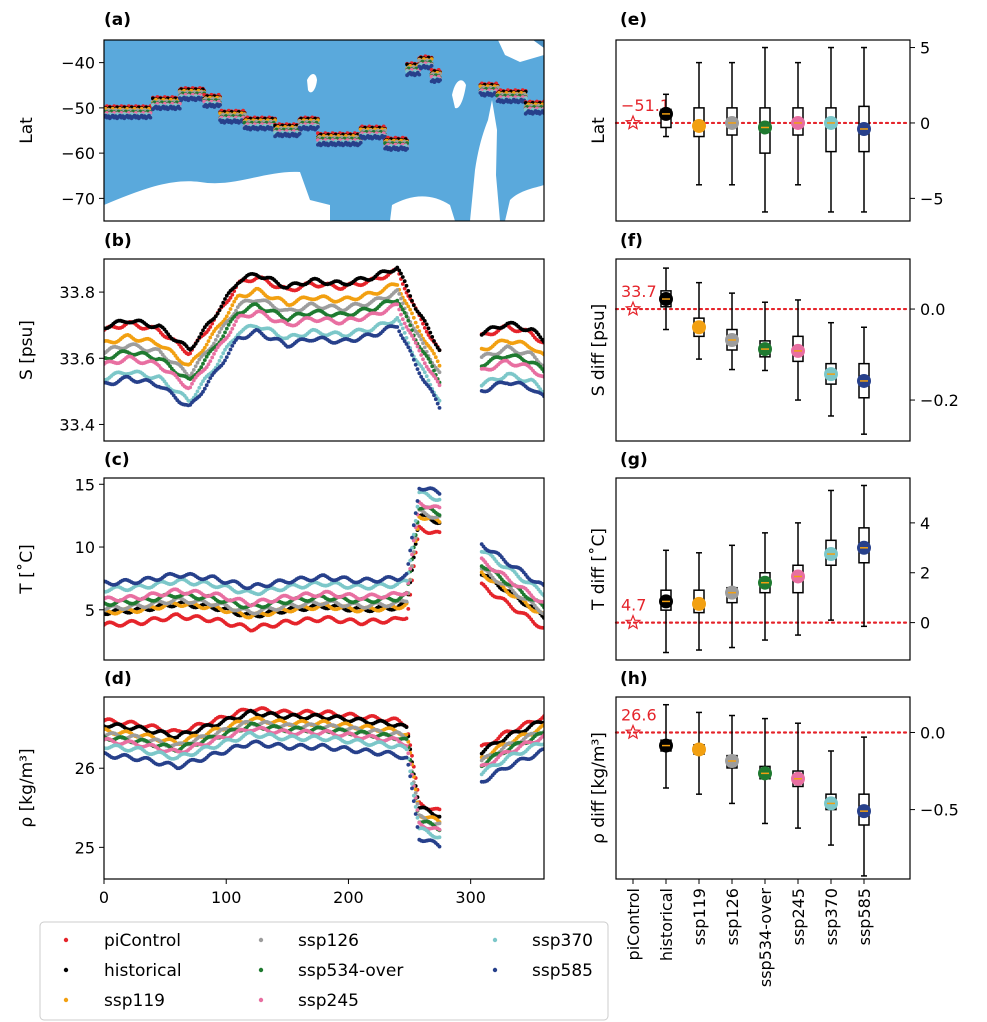 The width and height of the screenshot is (987, 1022). What do you see at coordinates (77, 424) in the screenshot?
I see `y-tick-label: 33.4` at bounding box center [77, 424].